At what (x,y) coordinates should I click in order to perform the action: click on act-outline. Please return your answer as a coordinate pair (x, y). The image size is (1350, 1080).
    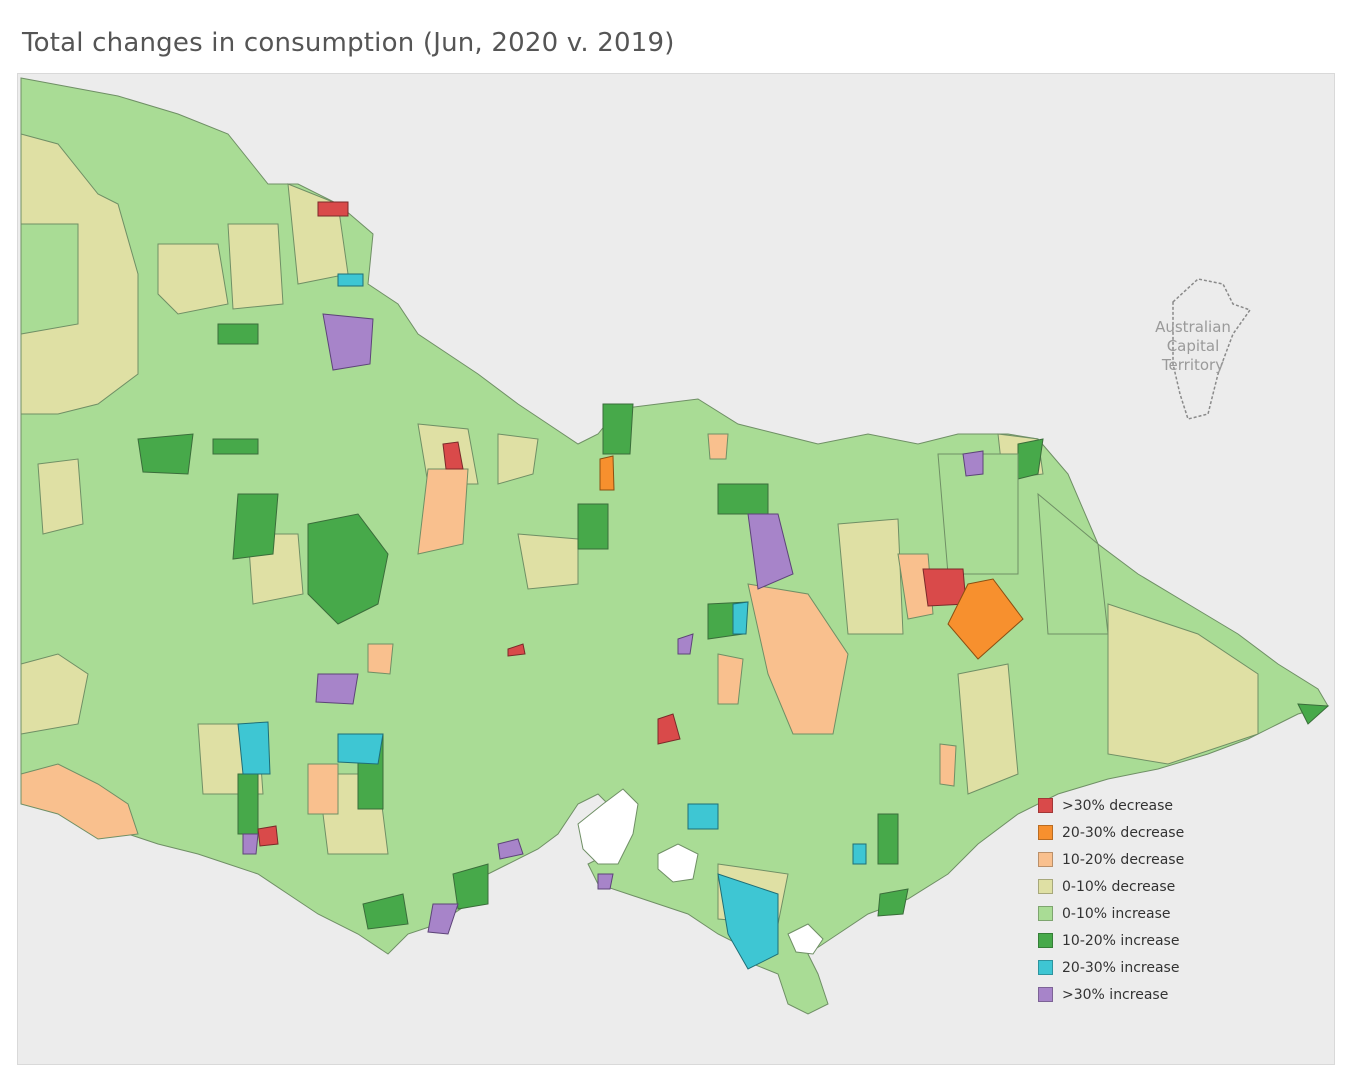
    Looking at the image, I should click on (1212, 349).